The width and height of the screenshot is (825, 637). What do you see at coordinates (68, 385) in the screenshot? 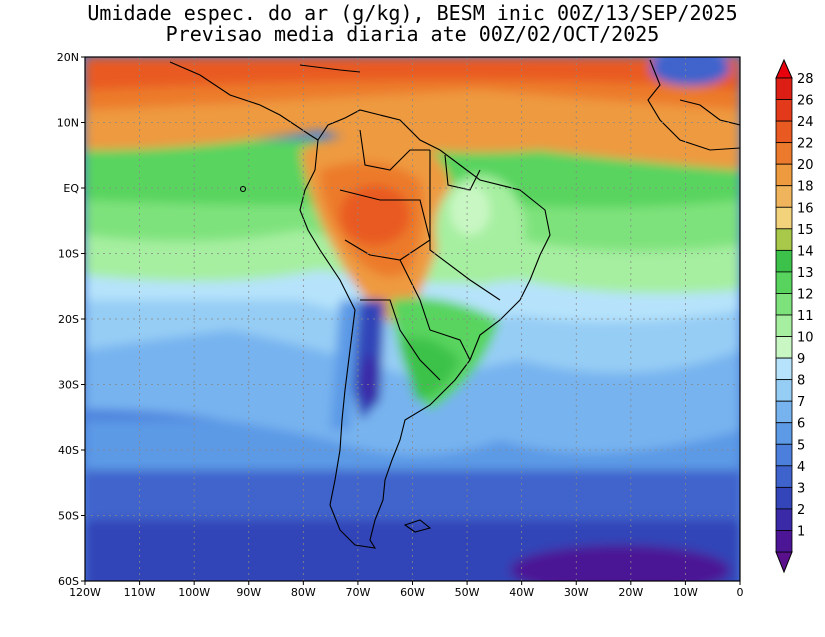
I see `lat-tick-label: 30S` at bounding box center [68, 385].